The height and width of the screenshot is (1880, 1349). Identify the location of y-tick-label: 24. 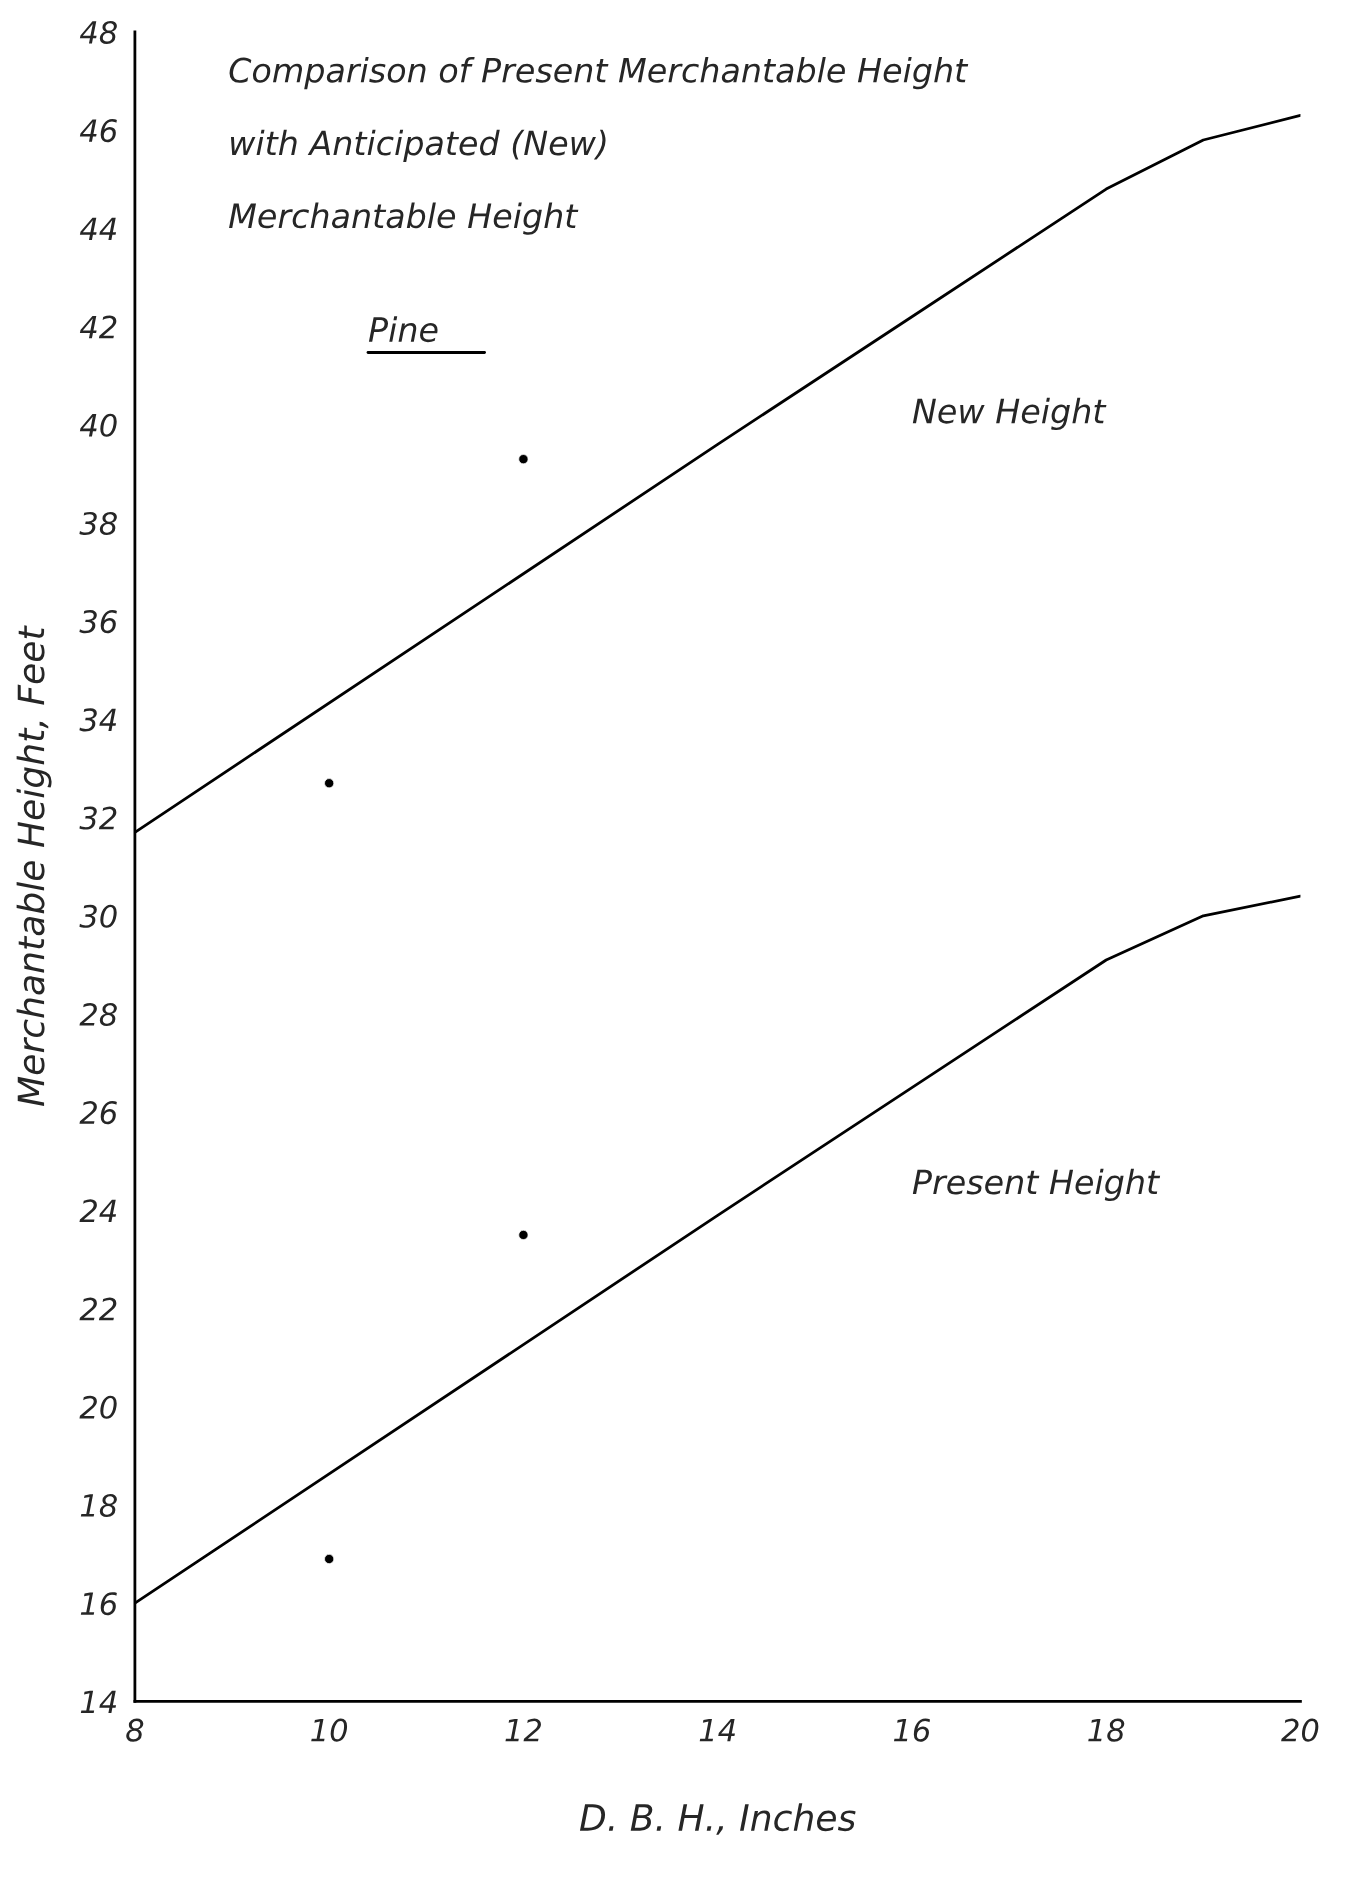
(98, 1210).